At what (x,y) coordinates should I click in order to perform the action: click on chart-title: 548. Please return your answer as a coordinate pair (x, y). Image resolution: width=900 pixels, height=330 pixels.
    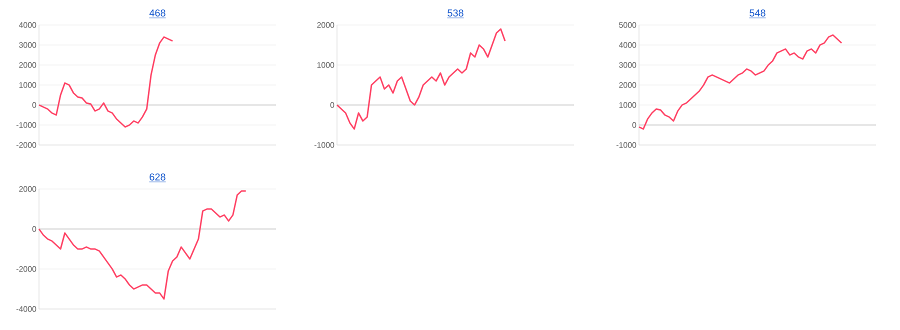
    Looking at the image, I should click on (758, 13).